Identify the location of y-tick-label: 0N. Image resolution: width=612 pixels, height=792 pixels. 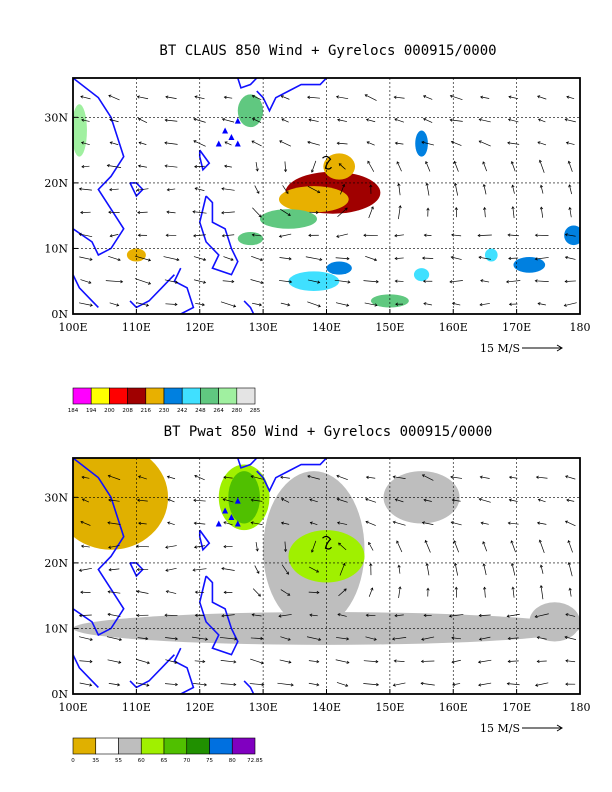
(59, 694).